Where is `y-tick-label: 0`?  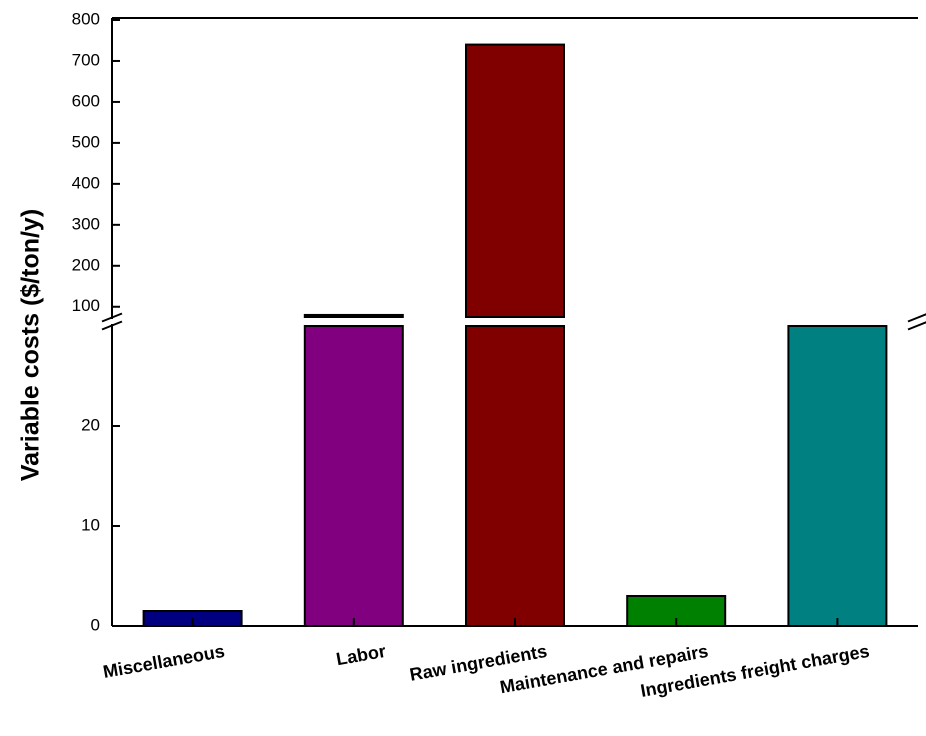 y-tick-label: 0 is located at coordinates (95, 624).